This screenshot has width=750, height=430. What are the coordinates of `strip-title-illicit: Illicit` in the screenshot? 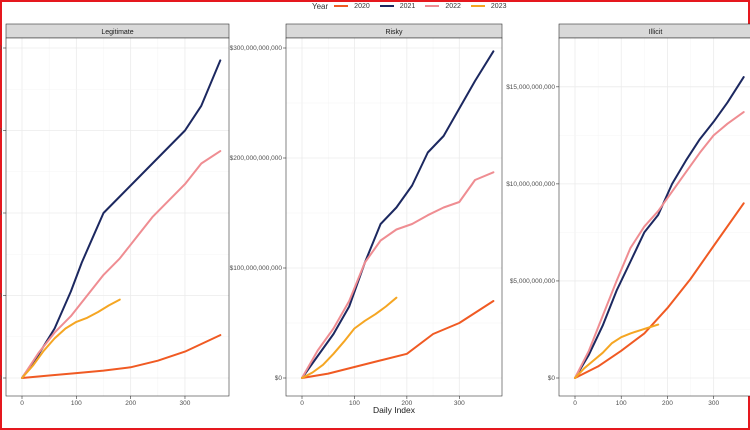 It's located at (656, 32).